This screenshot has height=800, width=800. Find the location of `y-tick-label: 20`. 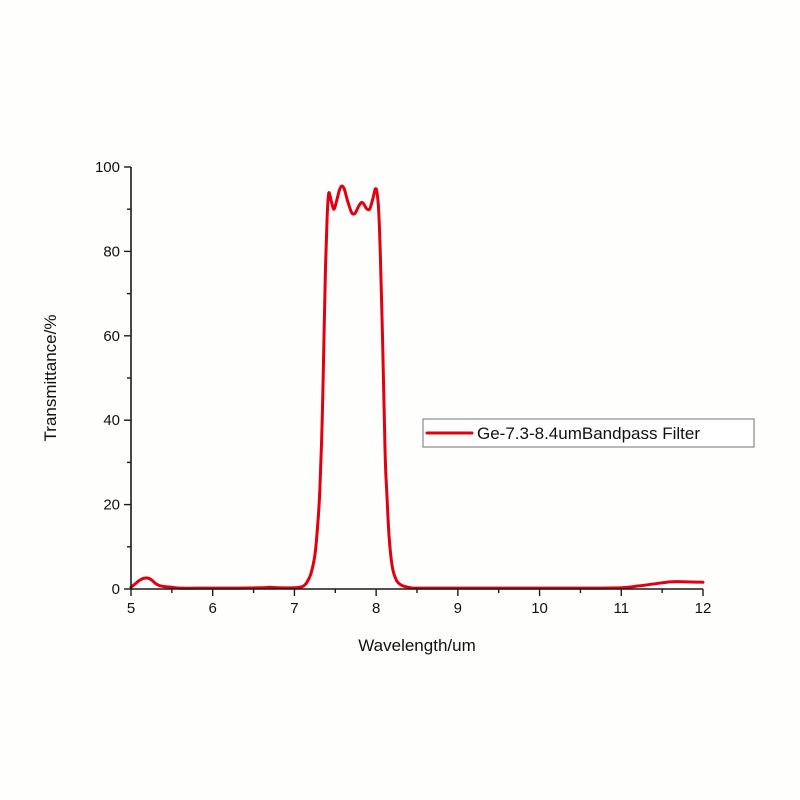

y-tick-label: 20 is located at coordinates (111, 505).